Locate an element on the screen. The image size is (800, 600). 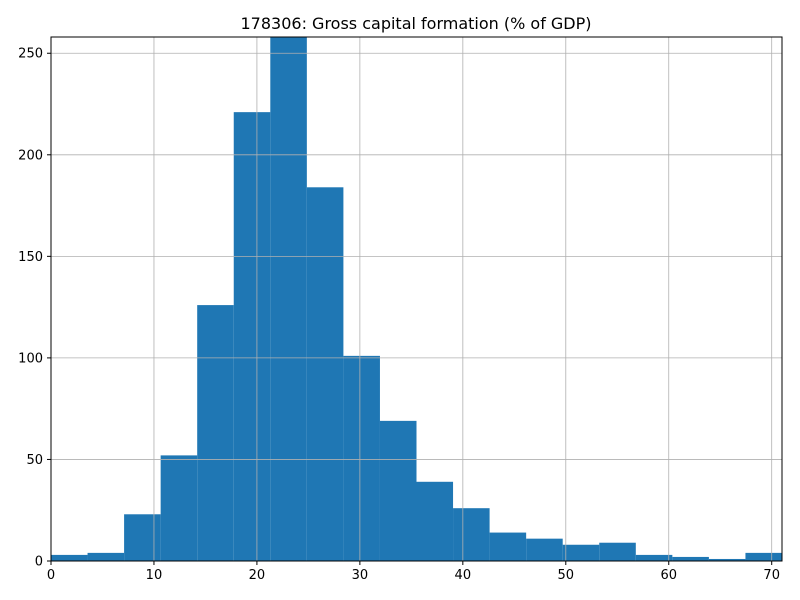
x-tick-label: 50 is located at coordinates (566, 575).